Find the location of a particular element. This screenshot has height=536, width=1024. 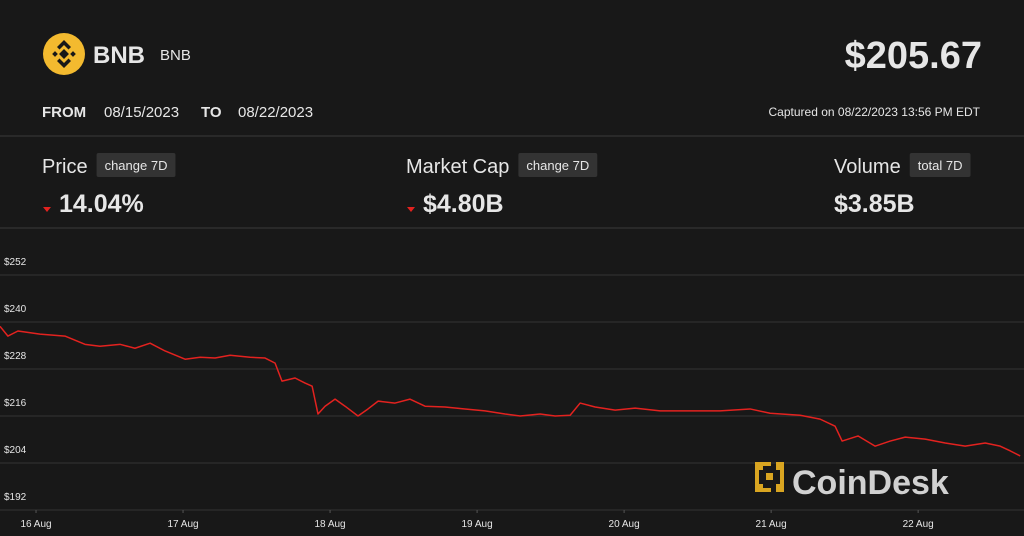

logo is located at coordinates (64, 54).